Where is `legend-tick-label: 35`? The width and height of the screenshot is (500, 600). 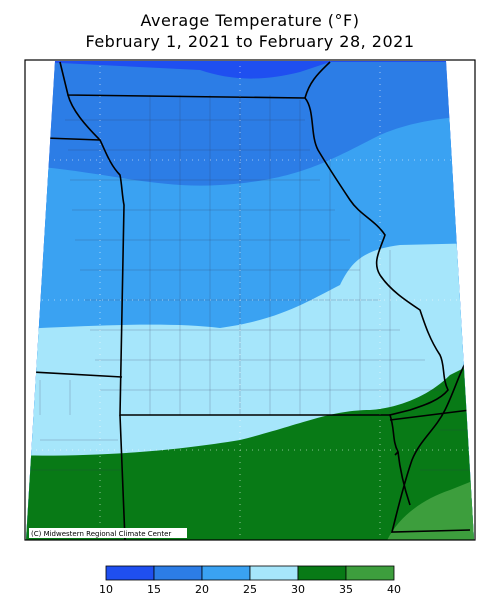
legend-tick-label: 35 is located at coordinates (346, 589).